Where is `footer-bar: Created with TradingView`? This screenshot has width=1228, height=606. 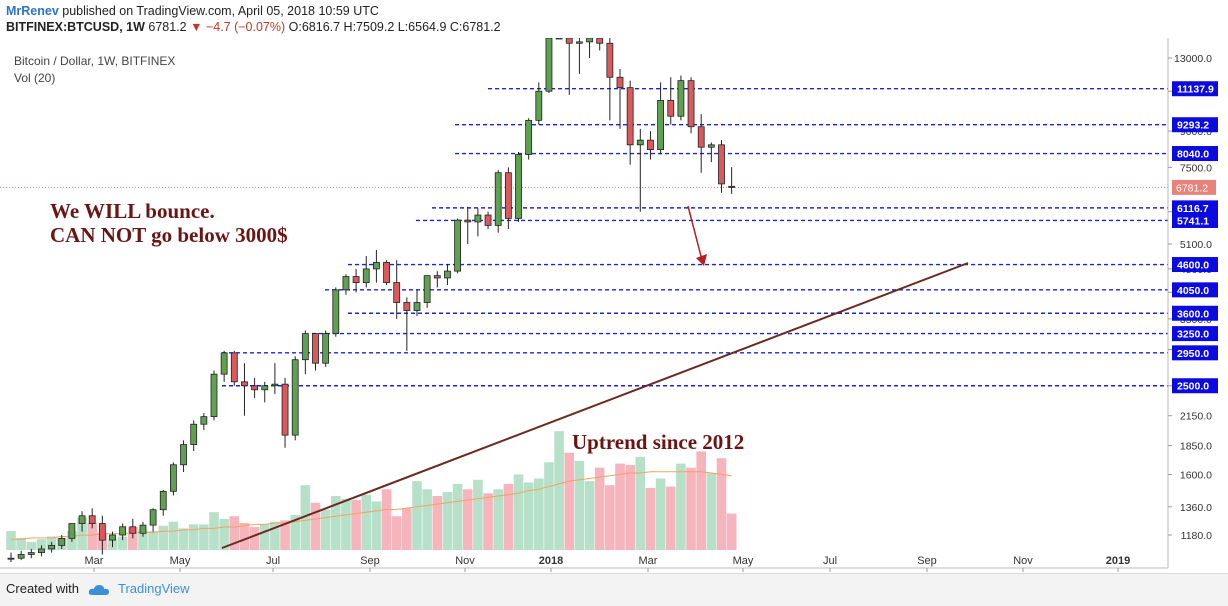 footer-bar: Created with TradingView is located at coordinates (614, 589).